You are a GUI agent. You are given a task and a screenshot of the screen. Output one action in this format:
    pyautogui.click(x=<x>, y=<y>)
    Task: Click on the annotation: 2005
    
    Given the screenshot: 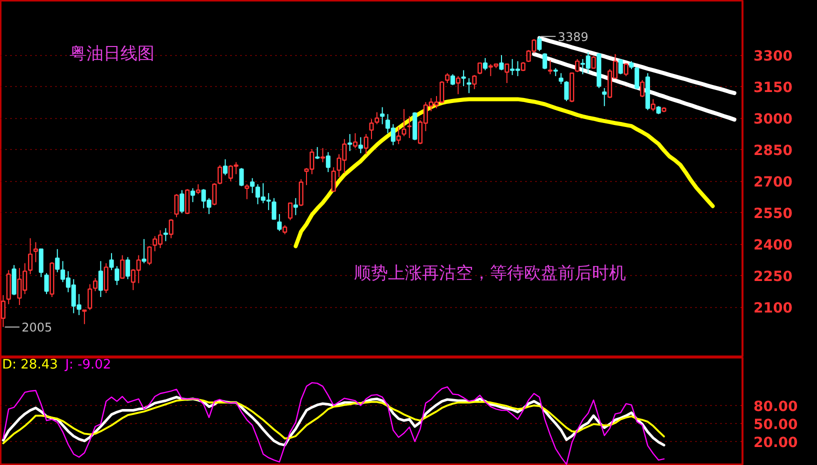 What is the action you would take?
    pyautogui.click(x=37, y=327)
    